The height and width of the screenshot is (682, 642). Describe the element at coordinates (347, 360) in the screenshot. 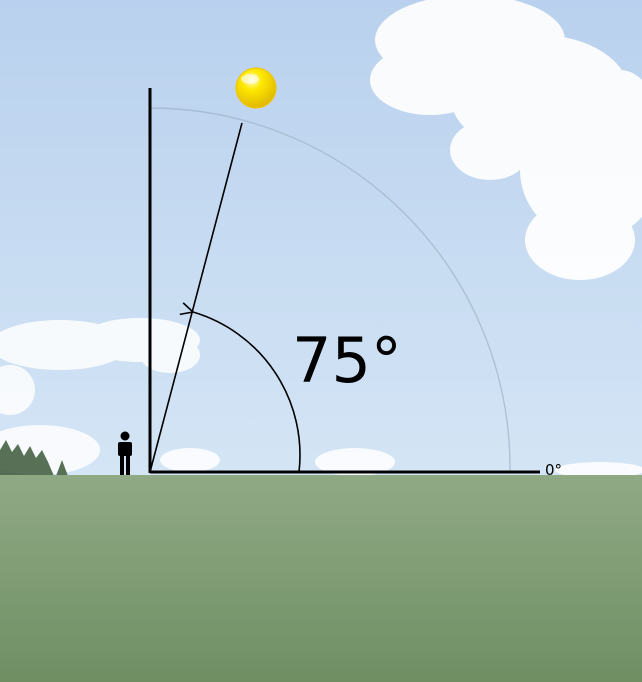

I see `angle-label: 75°` at that location.